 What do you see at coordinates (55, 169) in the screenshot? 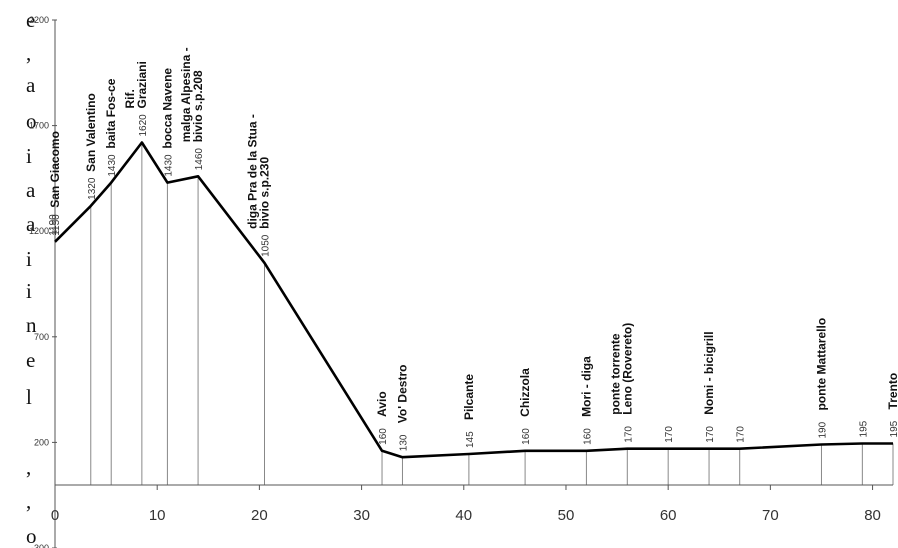
I see `place-label: San Giacomo` at bounding box center [55, 169].